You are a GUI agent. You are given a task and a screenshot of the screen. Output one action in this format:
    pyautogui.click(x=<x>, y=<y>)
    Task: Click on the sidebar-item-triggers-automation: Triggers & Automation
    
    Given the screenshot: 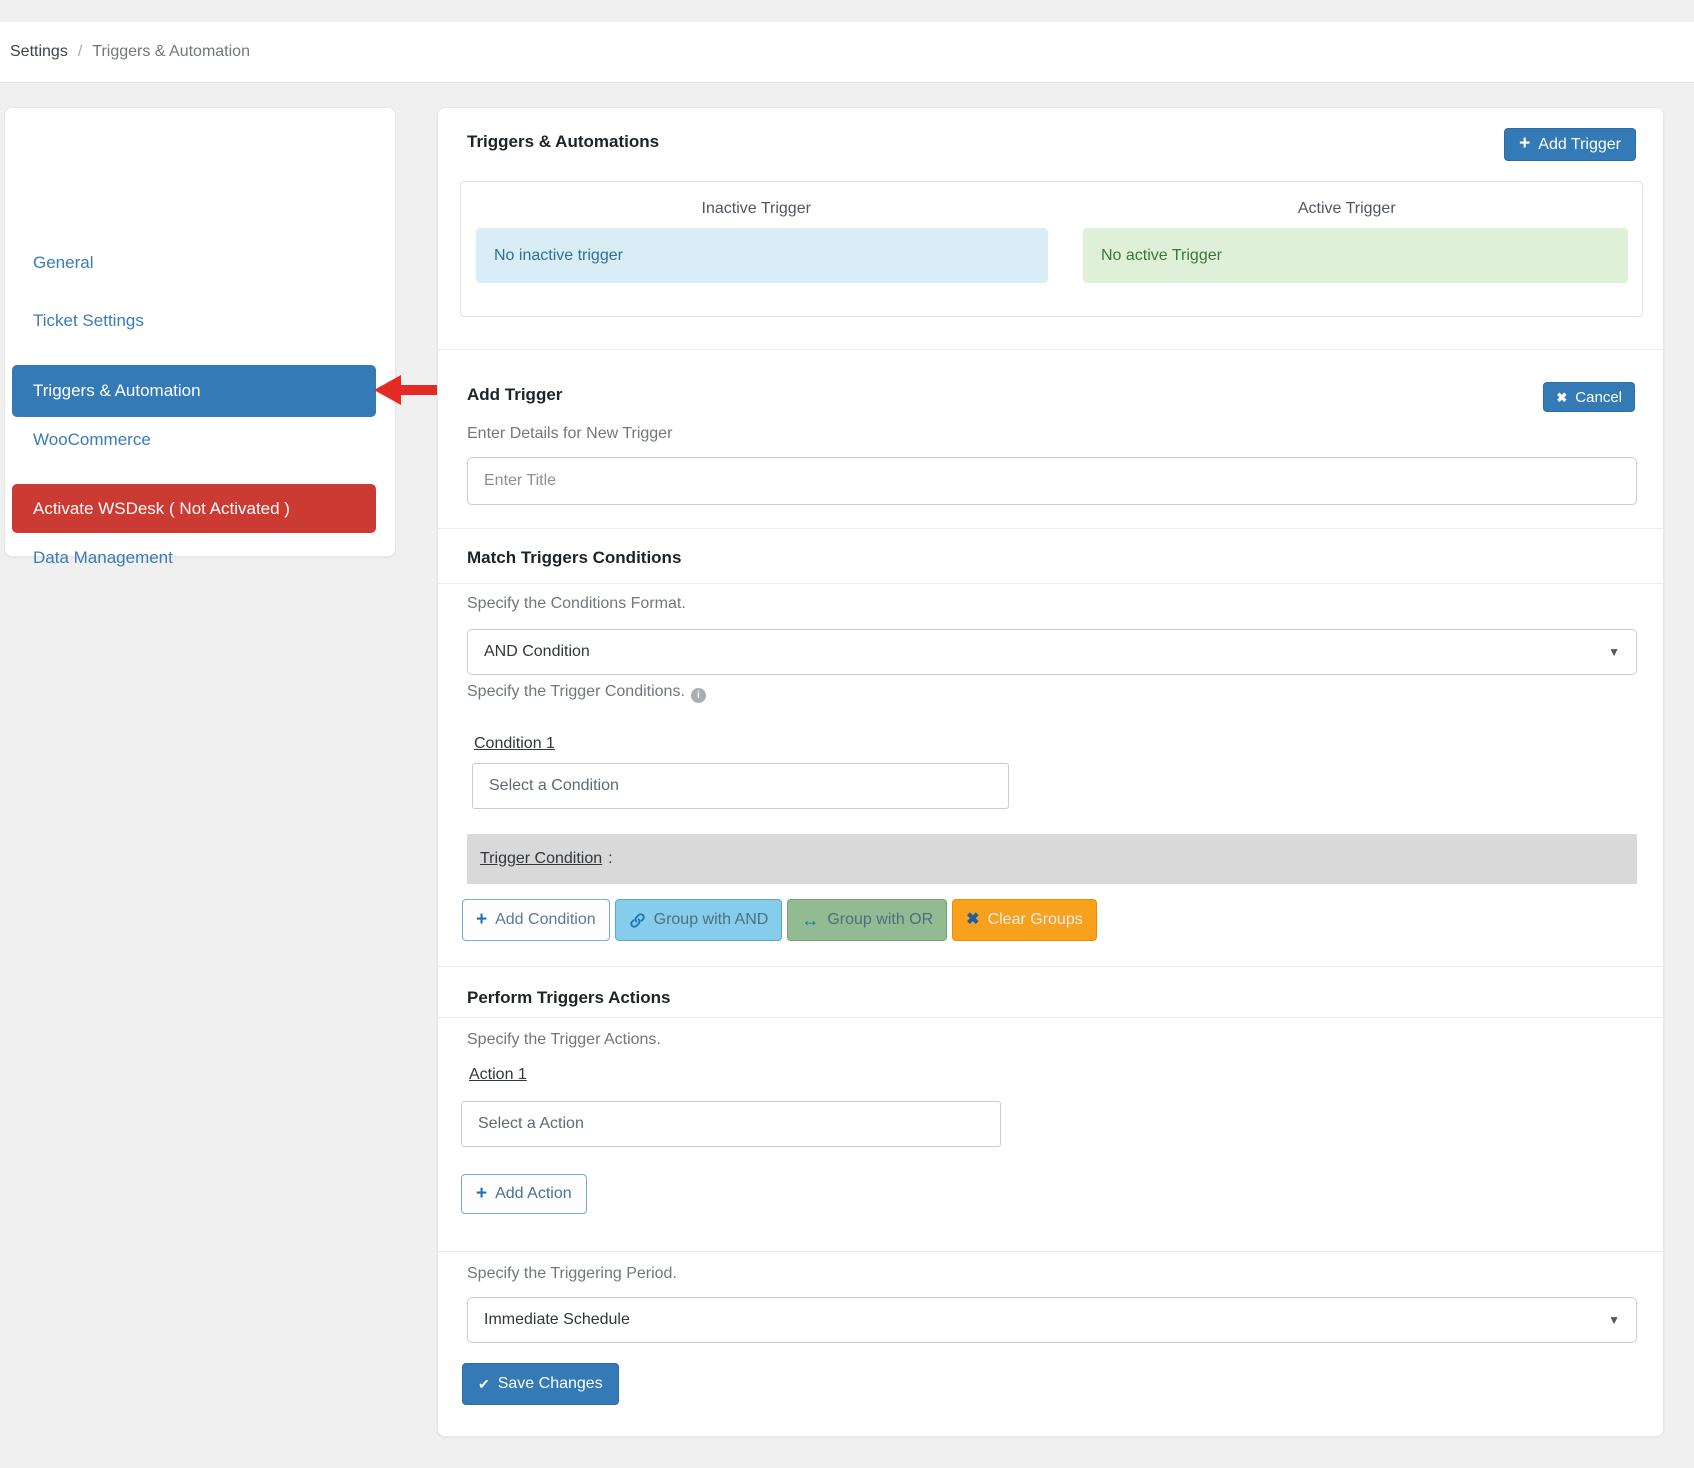 What is the action you would take?
    pyautogui.click(x=194, y=391)
    